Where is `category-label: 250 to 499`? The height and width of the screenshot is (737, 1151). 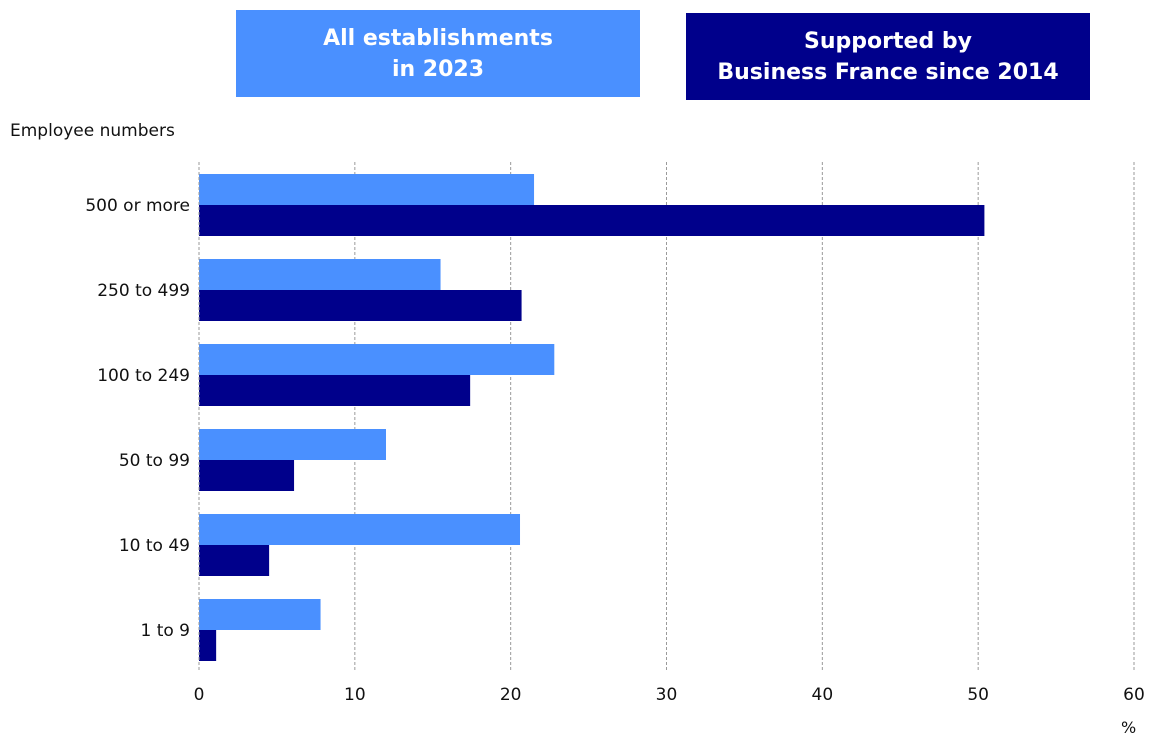
category-label: 250 to 499 is located at coordinates (143, 291).